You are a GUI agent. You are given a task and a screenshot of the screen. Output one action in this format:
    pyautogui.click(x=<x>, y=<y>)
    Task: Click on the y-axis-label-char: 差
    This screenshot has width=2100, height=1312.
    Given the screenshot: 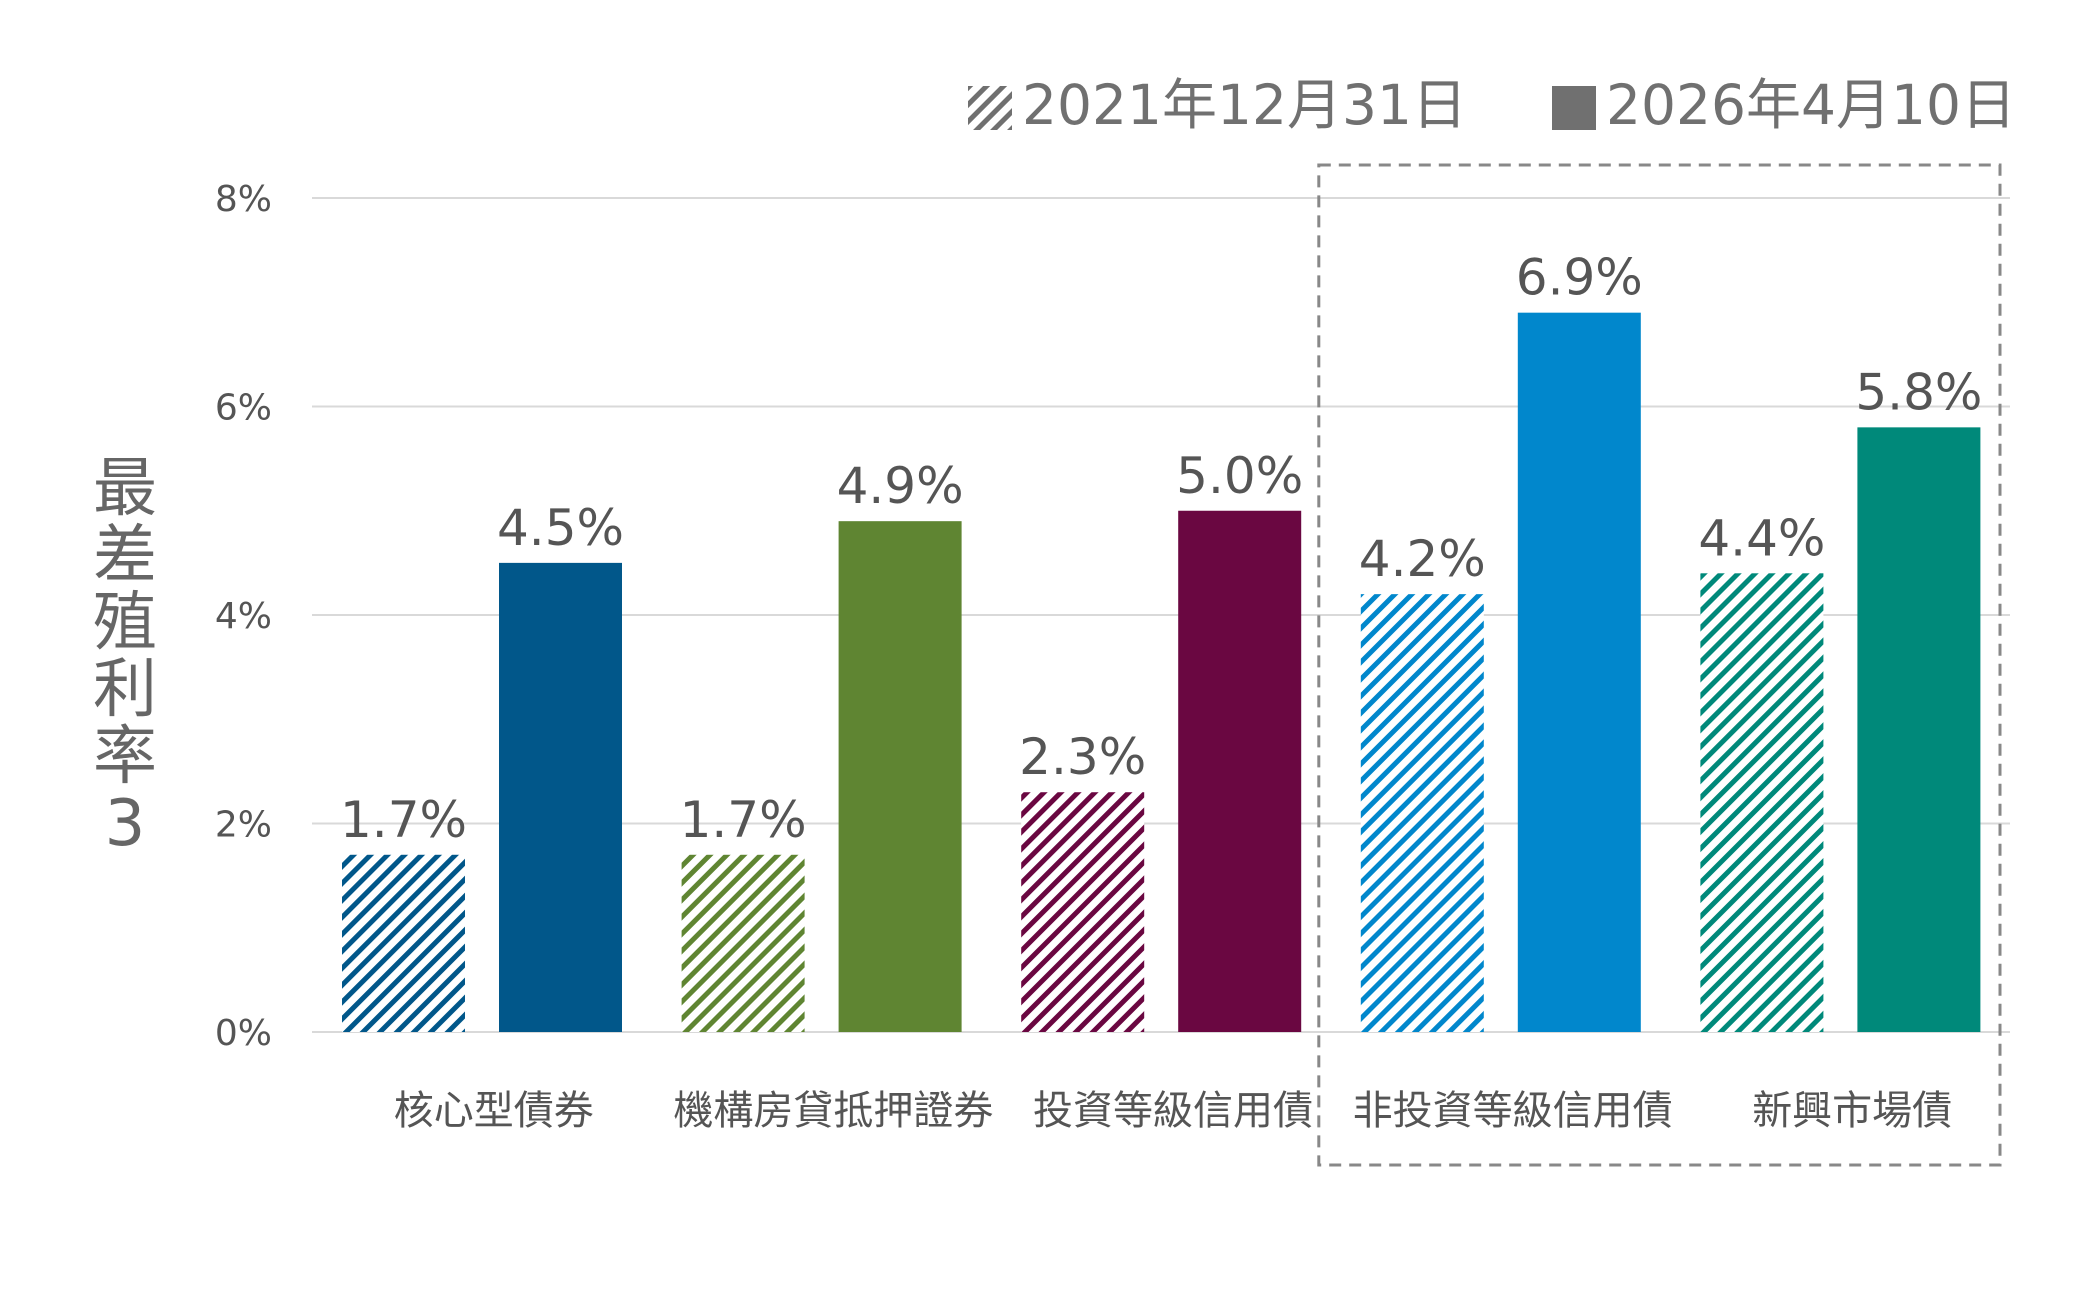 What is the action you would take?
    pyautogui.click(x=125, y=556)
    